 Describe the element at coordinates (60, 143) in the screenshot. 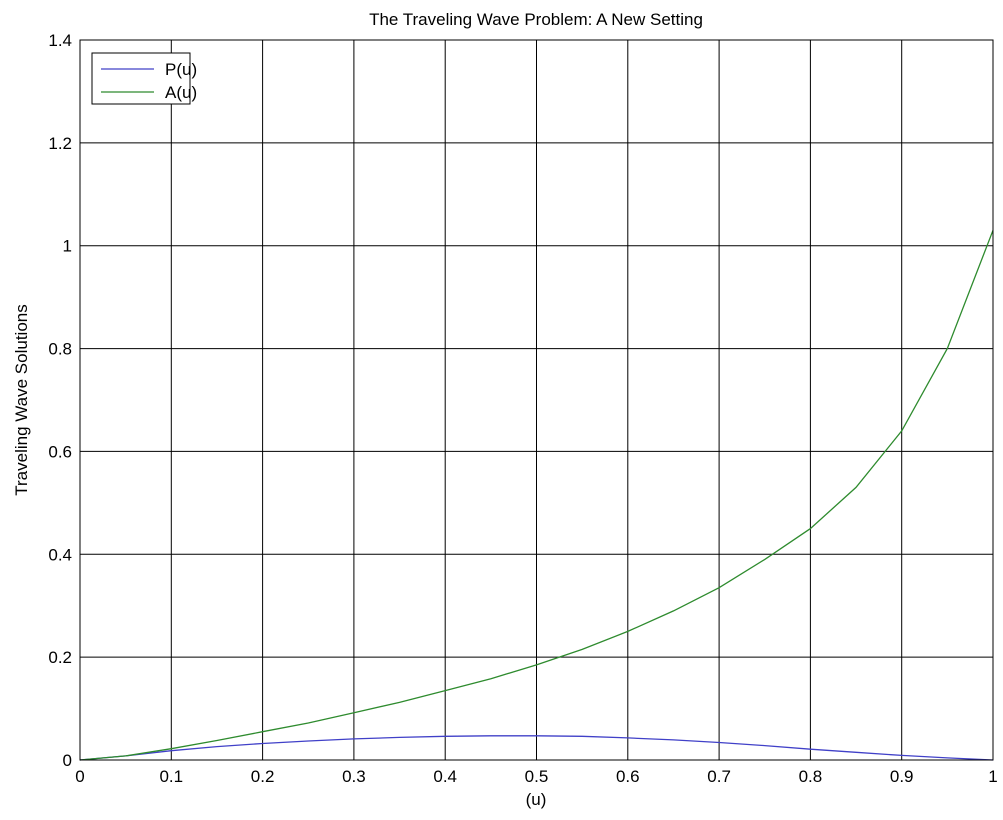

I see `y-tick-label: 1.2` at that location.